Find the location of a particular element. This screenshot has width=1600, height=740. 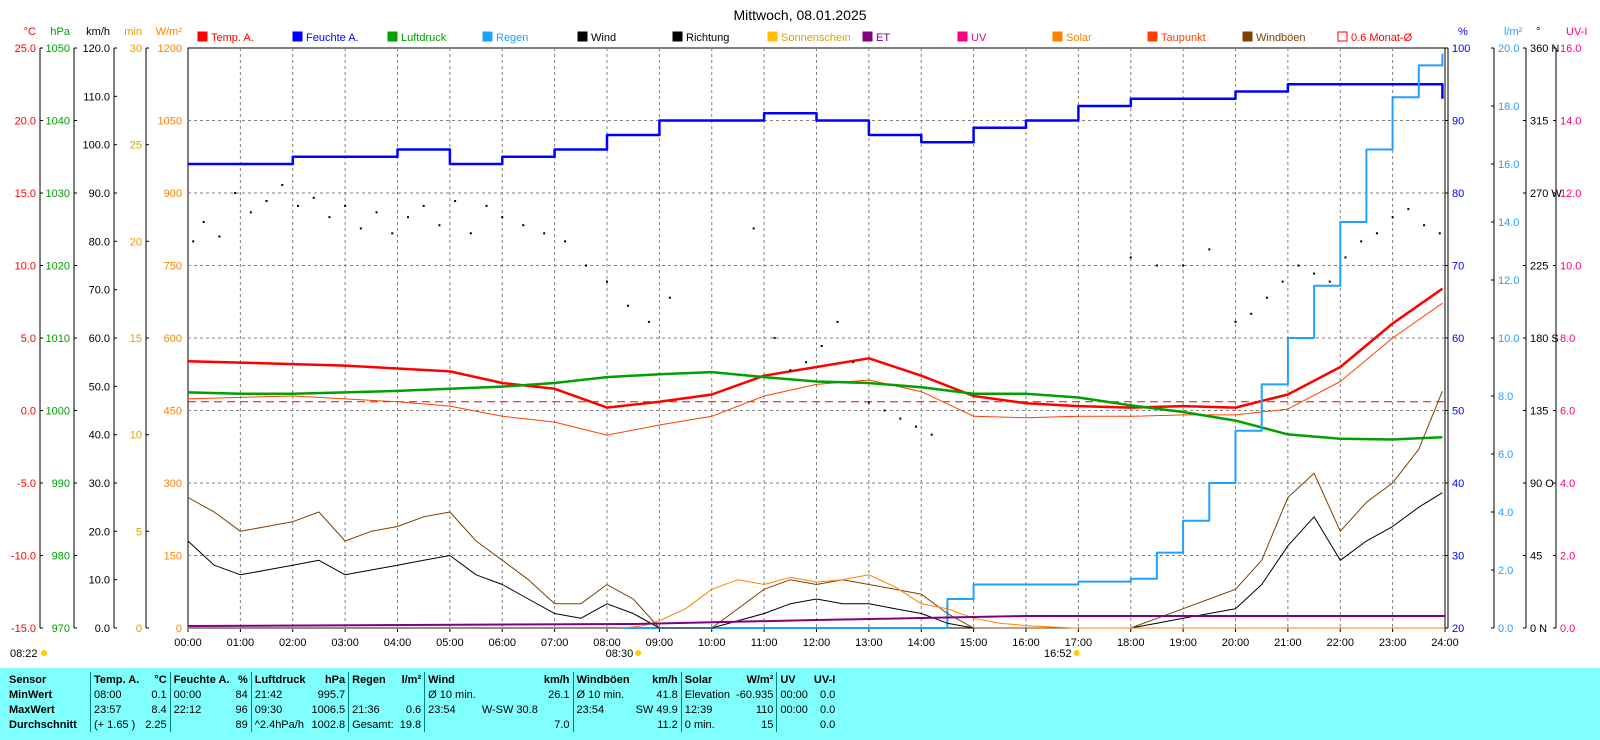

legend-label: UV is located at coordinates (979, 38).